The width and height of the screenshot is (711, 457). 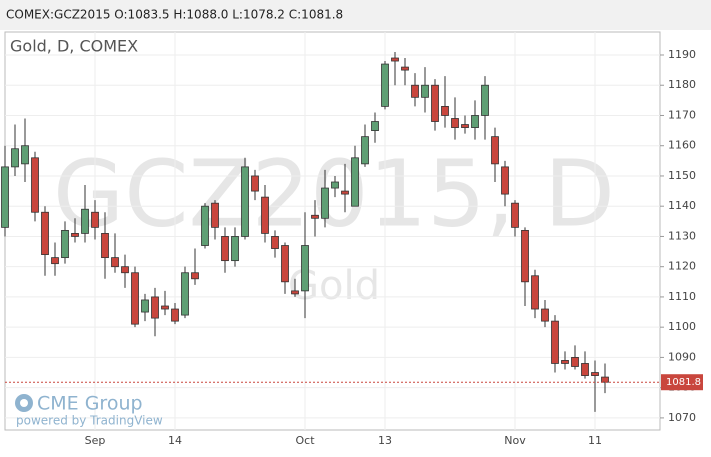 I want to click on x-tick-label: Nov, so click(x=515, y=440).